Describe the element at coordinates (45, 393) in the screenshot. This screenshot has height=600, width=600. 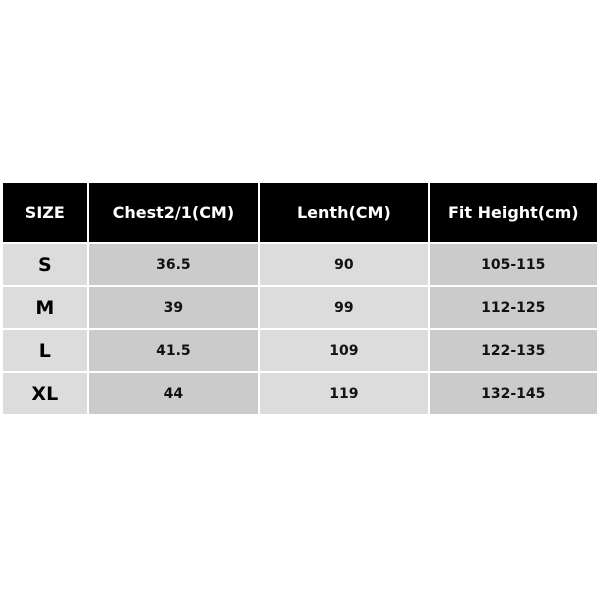
I see `cell-size: XL` at that location.